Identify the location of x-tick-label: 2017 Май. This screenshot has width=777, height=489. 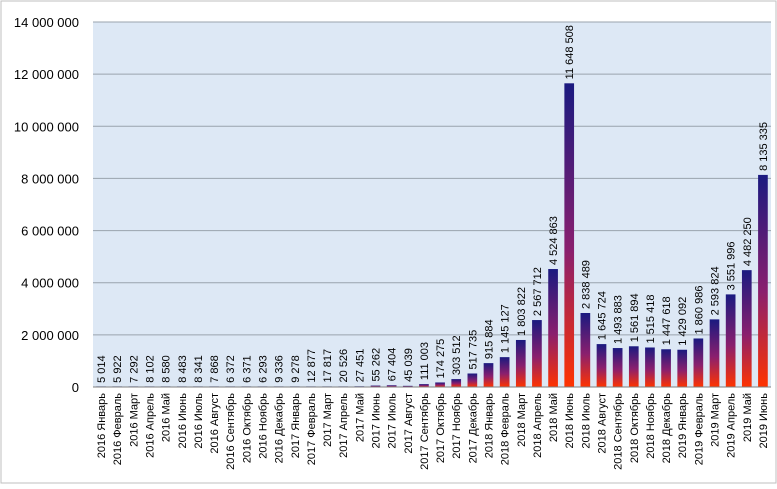
(360, 417).